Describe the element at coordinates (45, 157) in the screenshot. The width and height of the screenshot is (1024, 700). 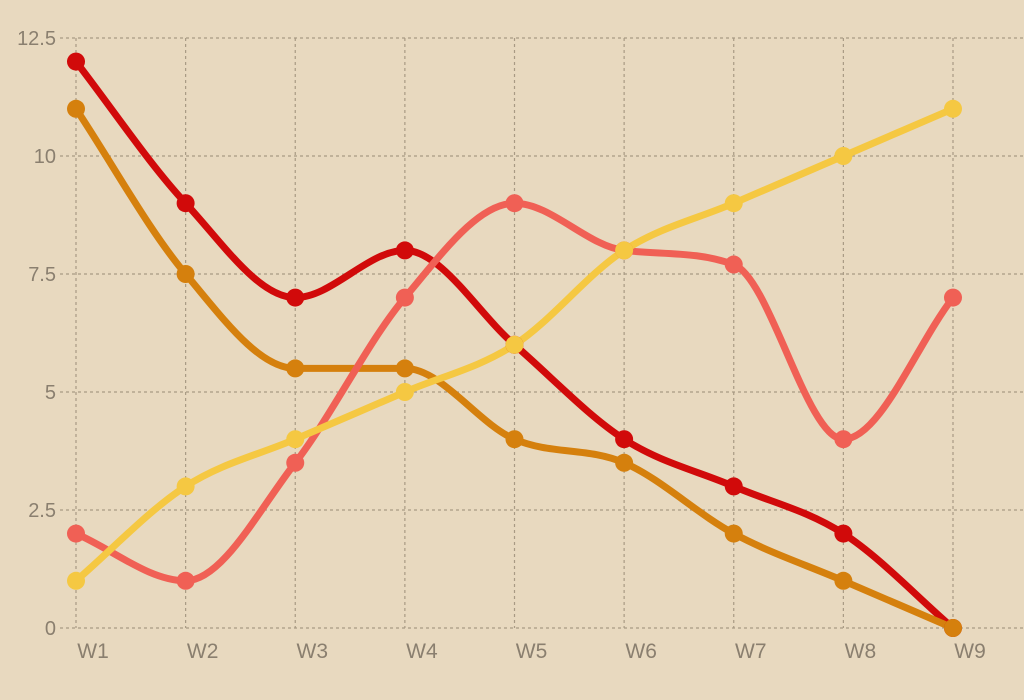
I see `y-tick-label: 10` at that location.